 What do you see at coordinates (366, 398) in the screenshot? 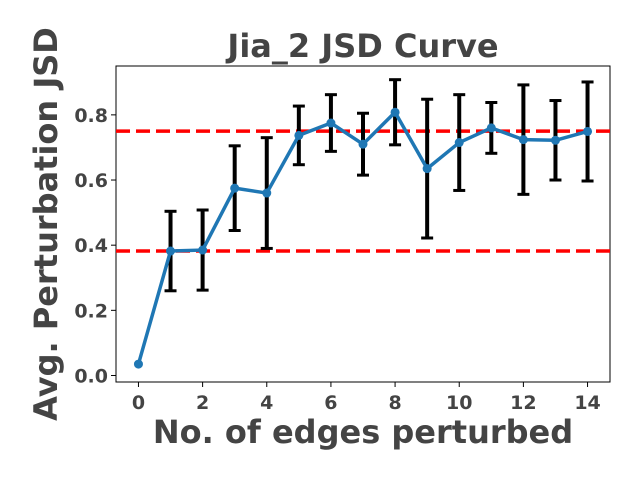
I see `x-axis-ticks: 0 2 4 6 8 10 12 14` at bounding box center [366, 398].